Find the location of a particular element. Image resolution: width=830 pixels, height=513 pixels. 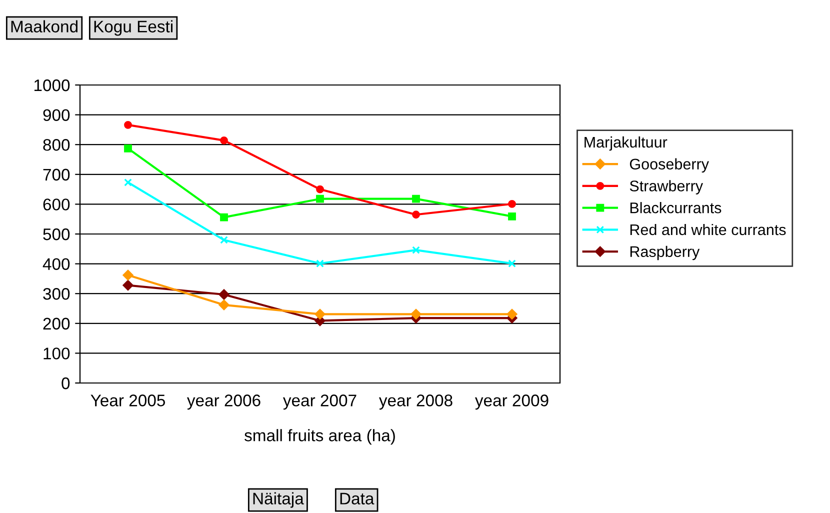

x-tick-label: year 2008 is located at coordinates (415, 402).